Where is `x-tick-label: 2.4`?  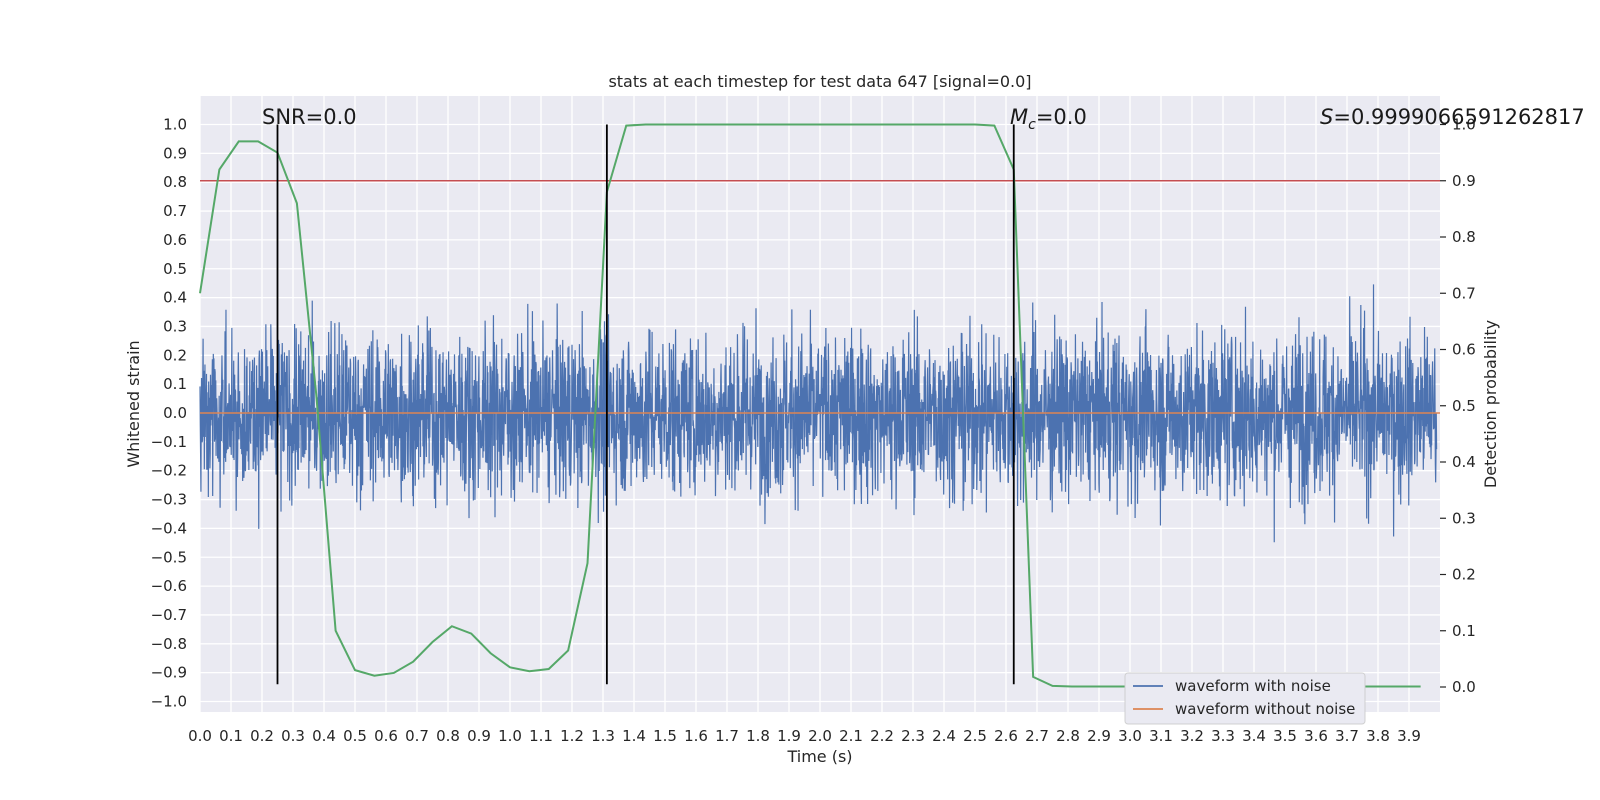 x-tick-label: 2.4 is located at coordinates (944, 736).